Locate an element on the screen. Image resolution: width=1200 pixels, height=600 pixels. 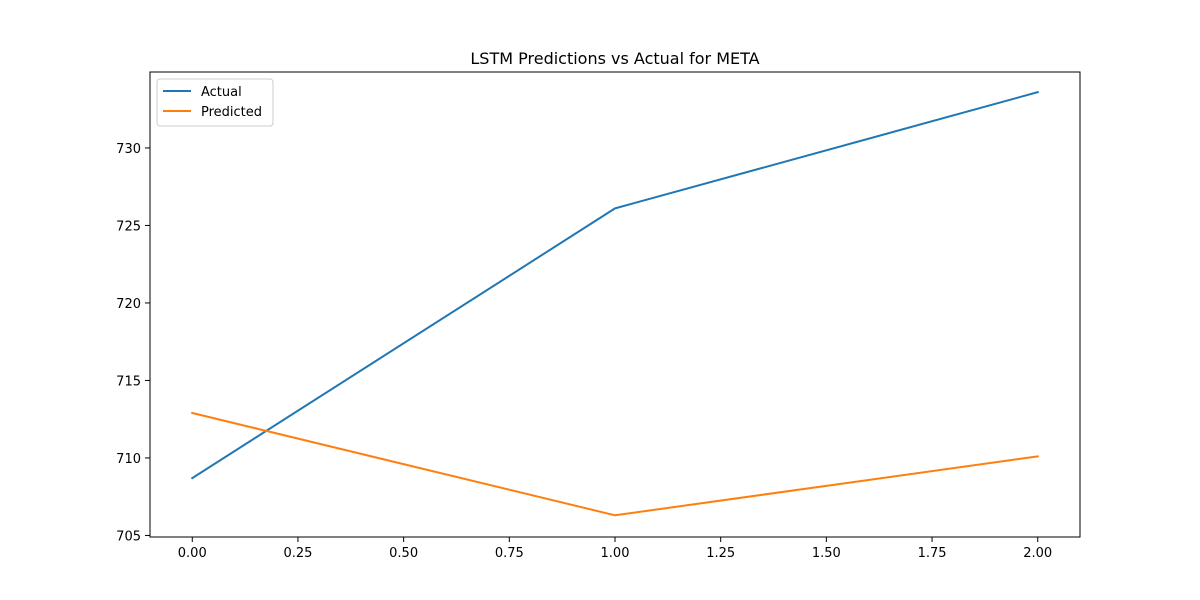
y-tick-label: 725 is located at coordinates (128, 226).